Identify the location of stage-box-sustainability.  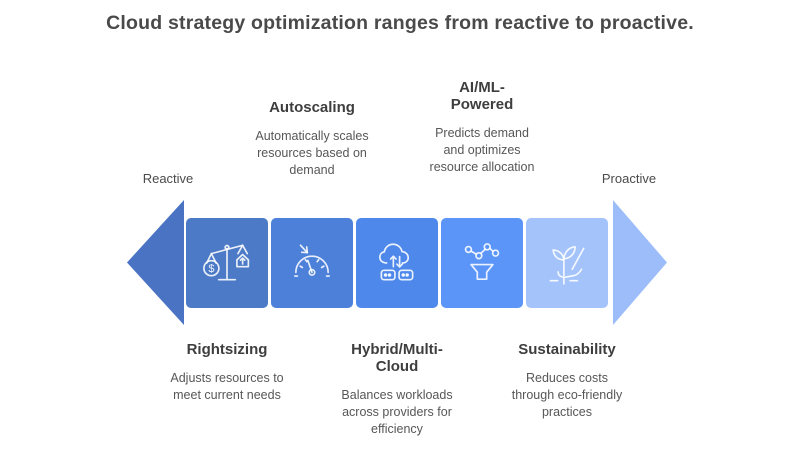
(567, 263).